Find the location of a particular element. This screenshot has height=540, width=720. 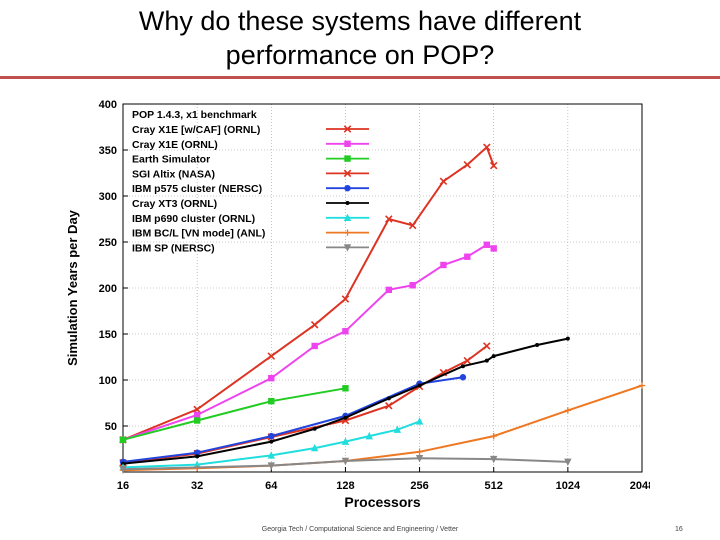

y-tick-label: 350 is located at coordinates (108, 151).